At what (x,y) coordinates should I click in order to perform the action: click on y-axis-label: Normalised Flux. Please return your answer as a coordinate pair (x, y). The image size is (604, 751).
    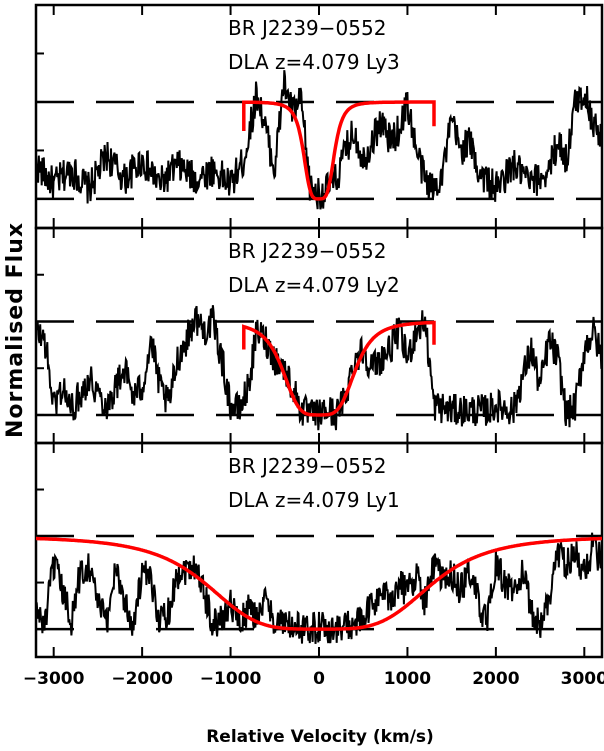
    Looking at the image, I should click on (15, 330).